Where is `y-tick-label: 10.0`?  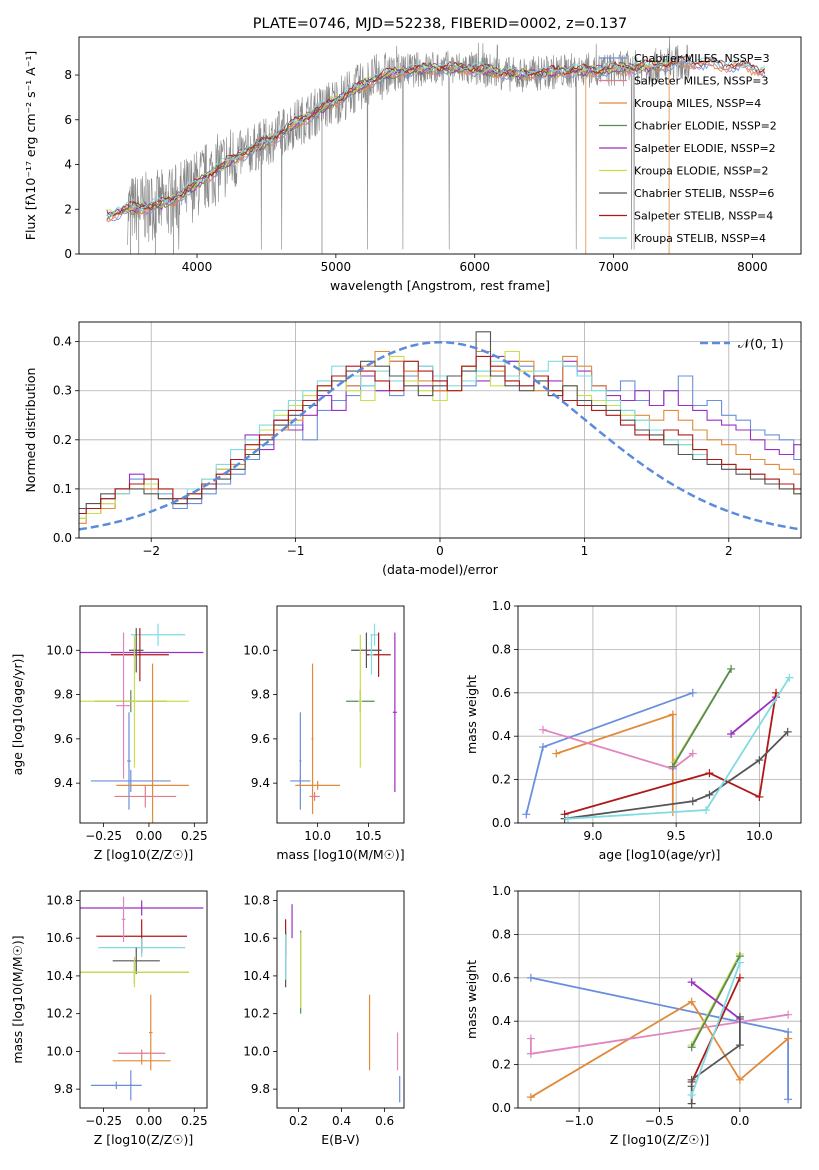
y-tick-label: 10.0 is located at coordinates (256, 650).